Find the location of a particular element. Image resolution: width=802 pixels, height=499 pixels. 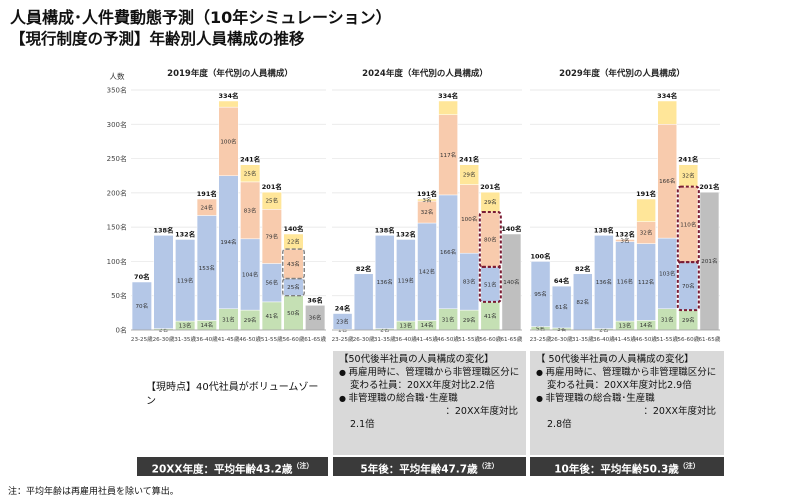

segment-label: 112名 is located at coordinates (646, 282).